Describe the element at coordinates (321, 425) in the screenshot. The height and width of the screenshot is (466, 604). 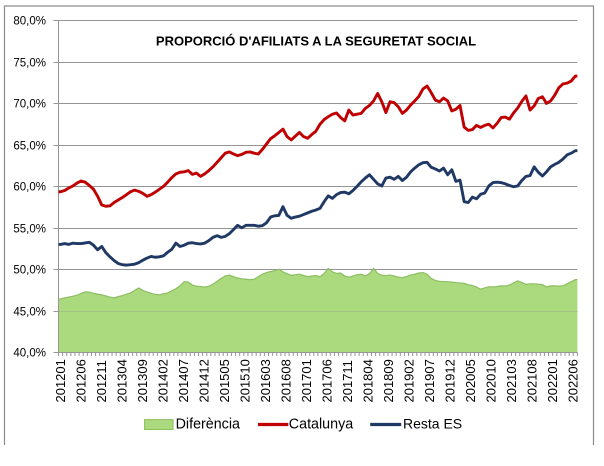
I see `svg-text: Catalunya` at that location.